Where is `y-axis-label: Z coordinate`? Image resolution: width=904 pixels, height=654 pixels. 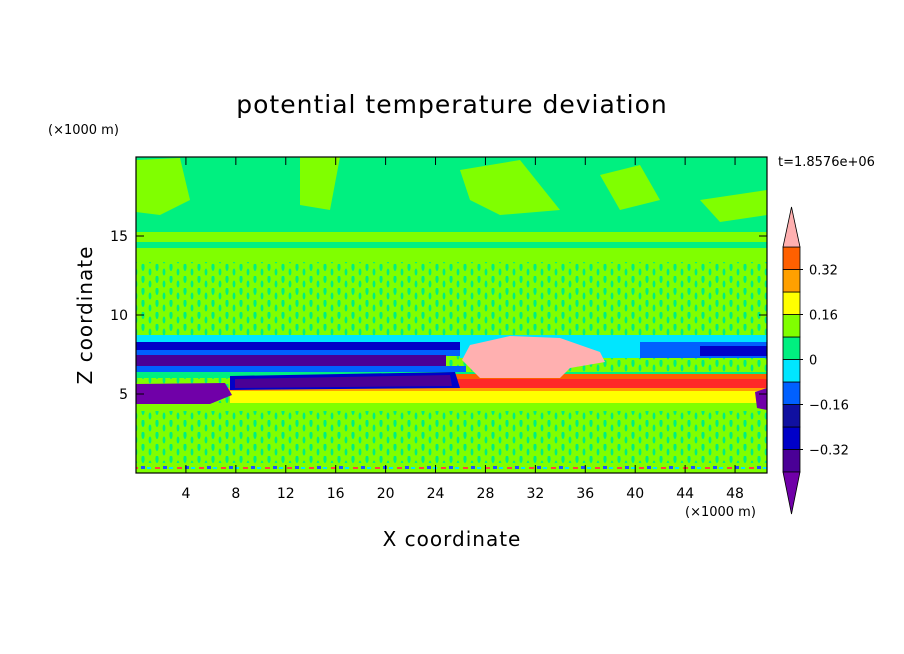 y-axis-label: Z coordinate is located at coordinates (85, 315).